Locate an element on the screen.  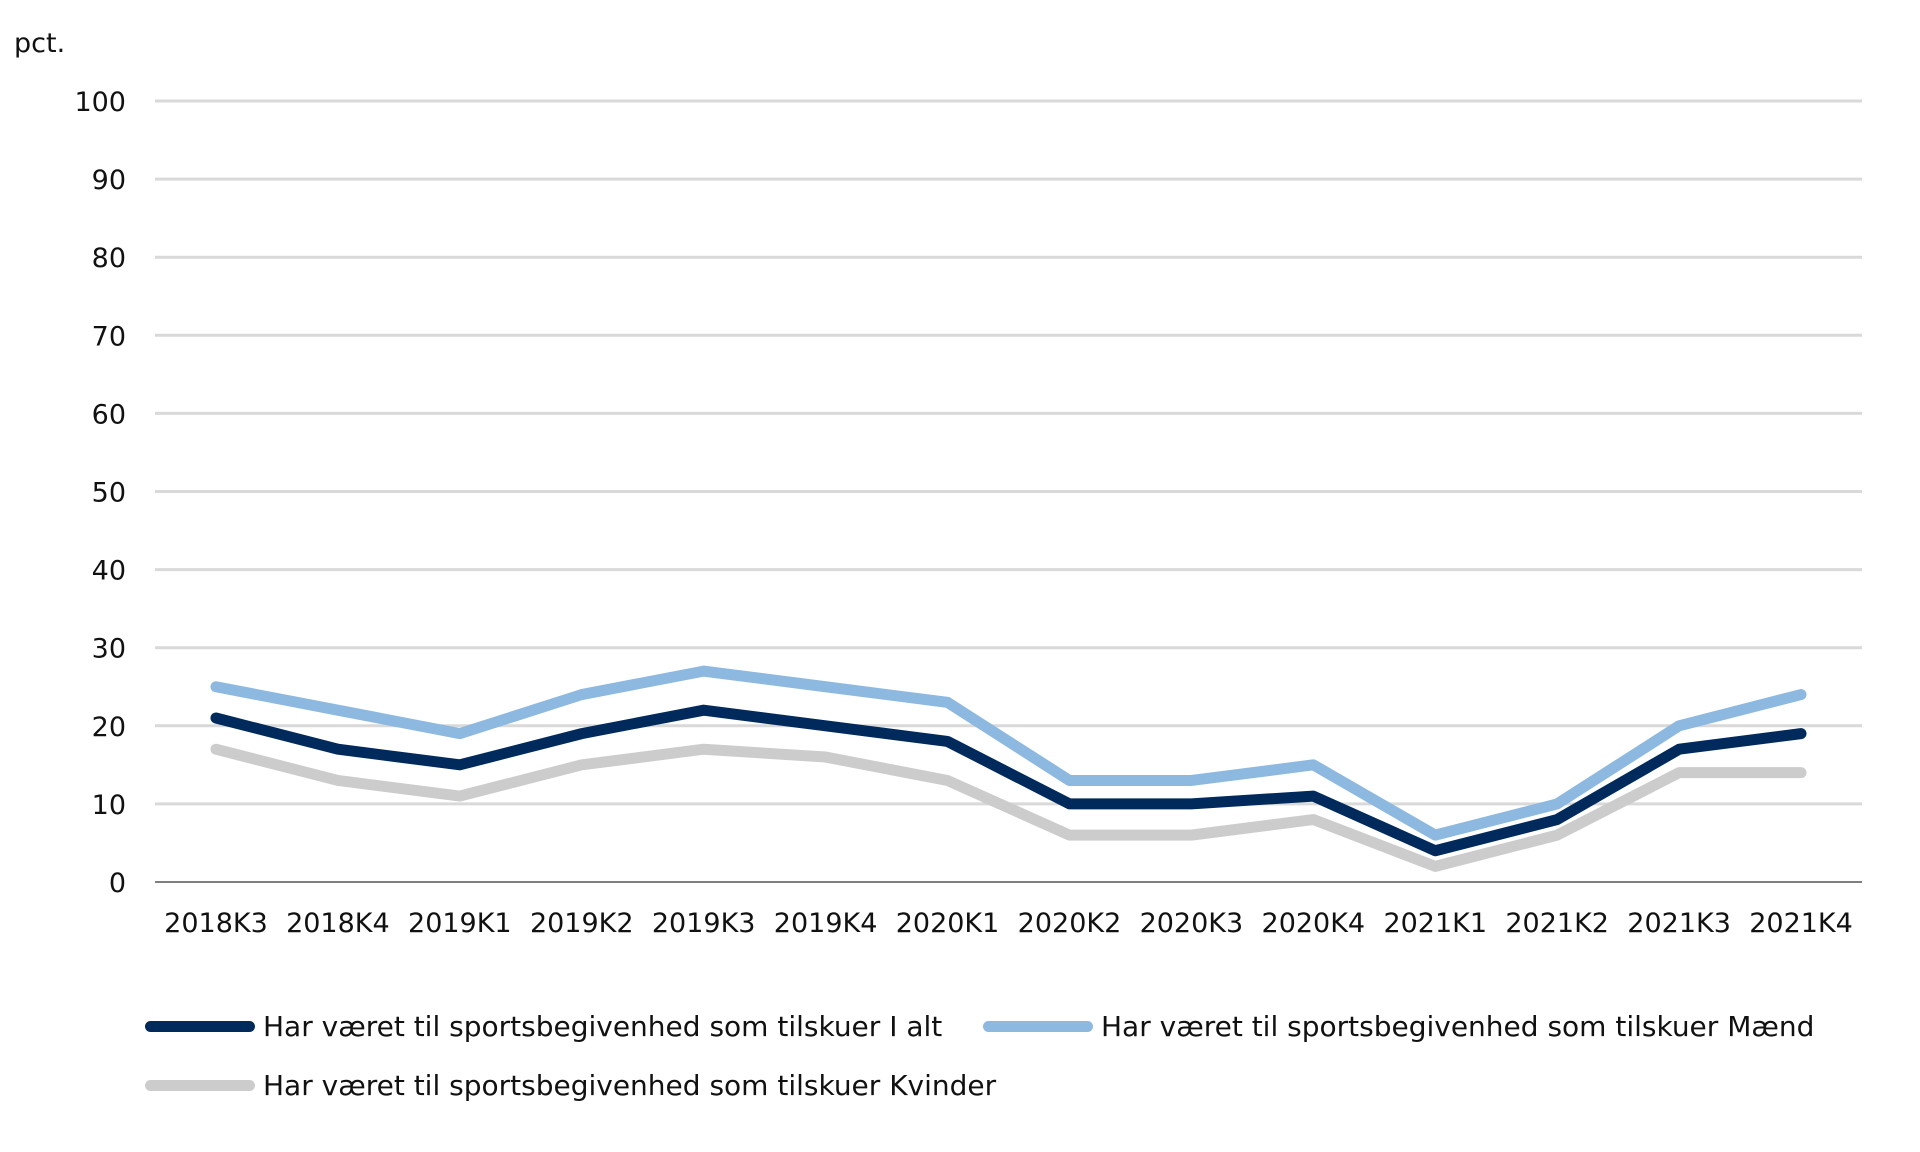
x-tick-label: 2021K3 is located at coordinates (1679, 923).